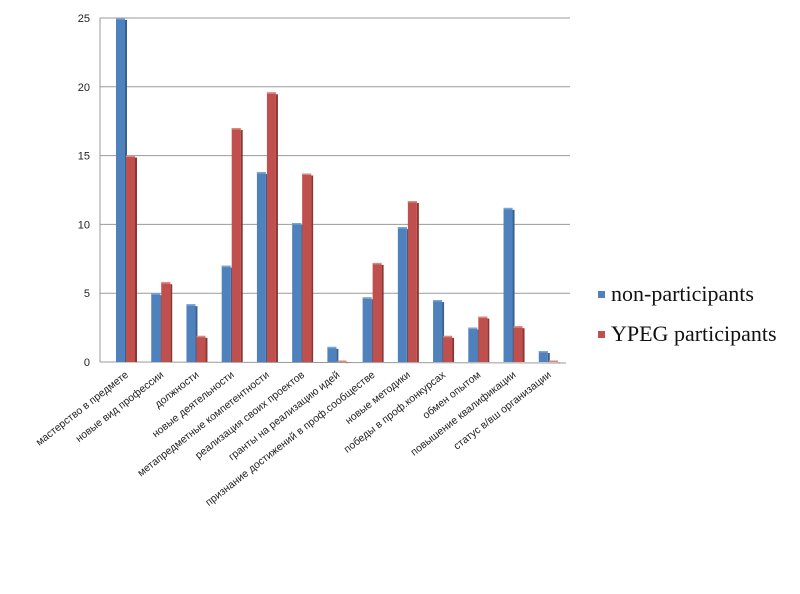  I want to click on y-tick-label: 25, so click(84, 19).